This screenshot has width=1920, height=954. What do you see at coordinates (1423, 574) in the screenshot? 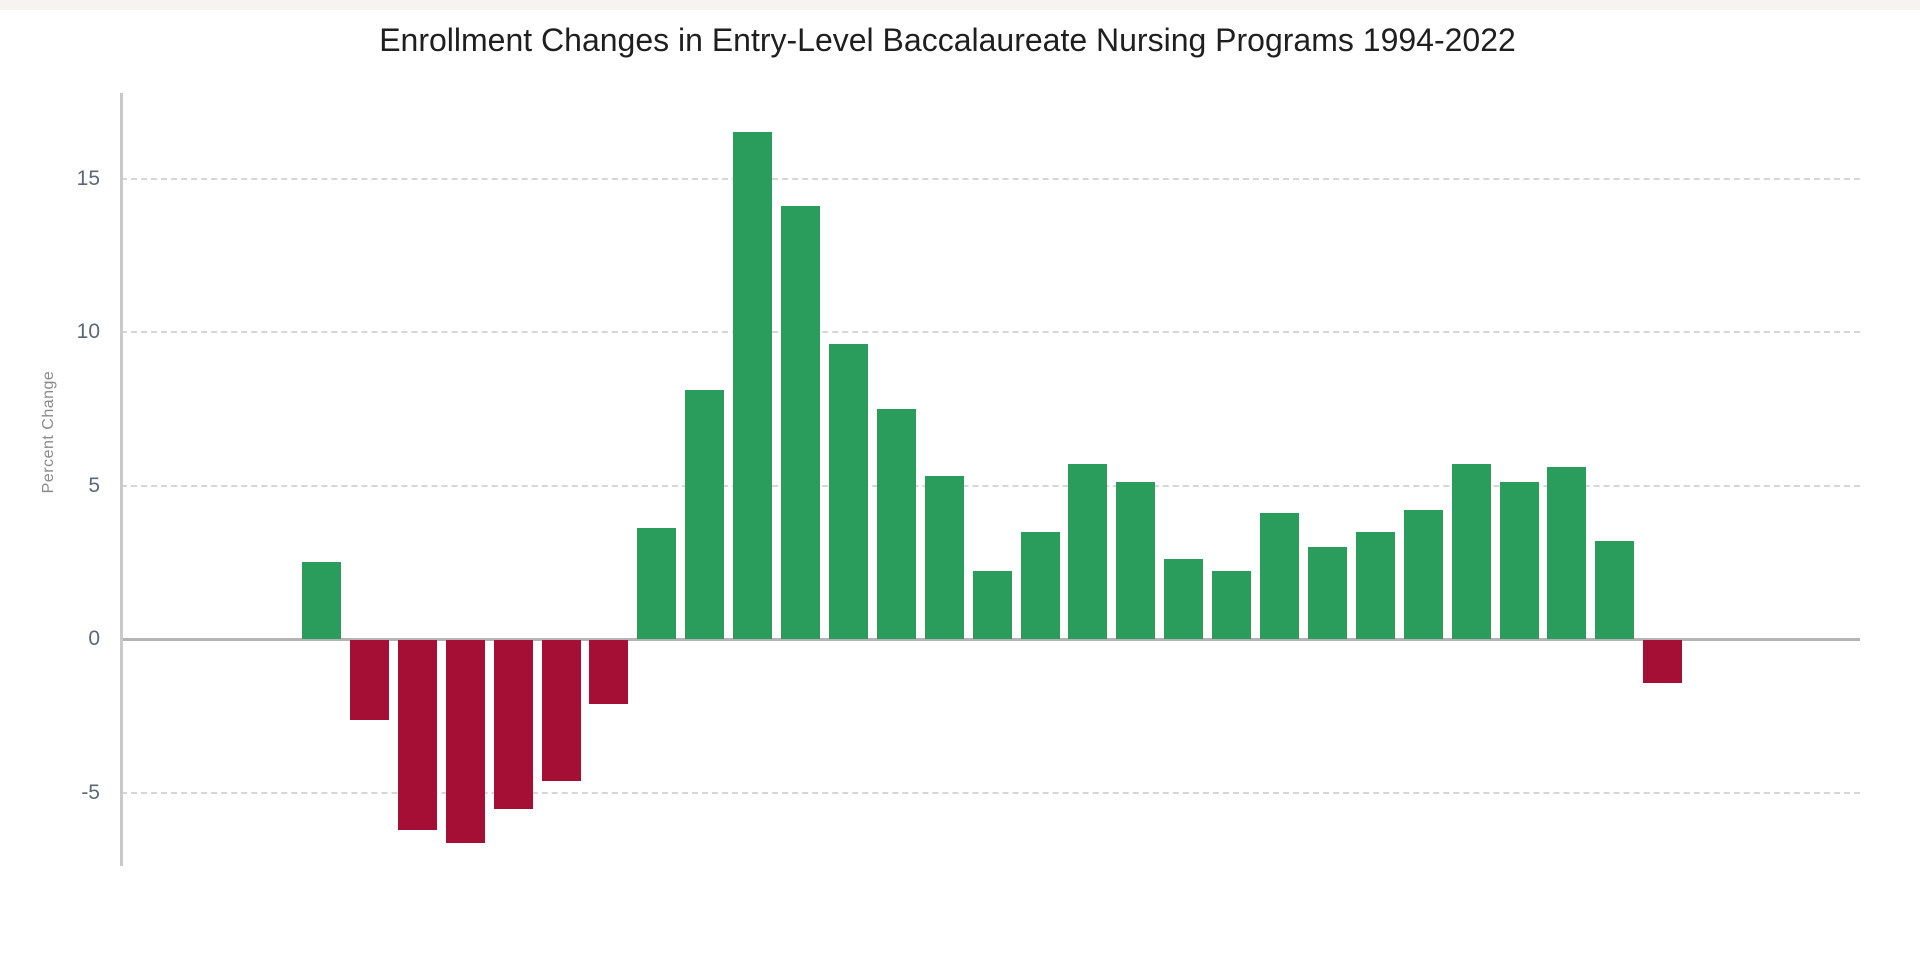
I see `bar-2017` at bounding box center [1423, 574].